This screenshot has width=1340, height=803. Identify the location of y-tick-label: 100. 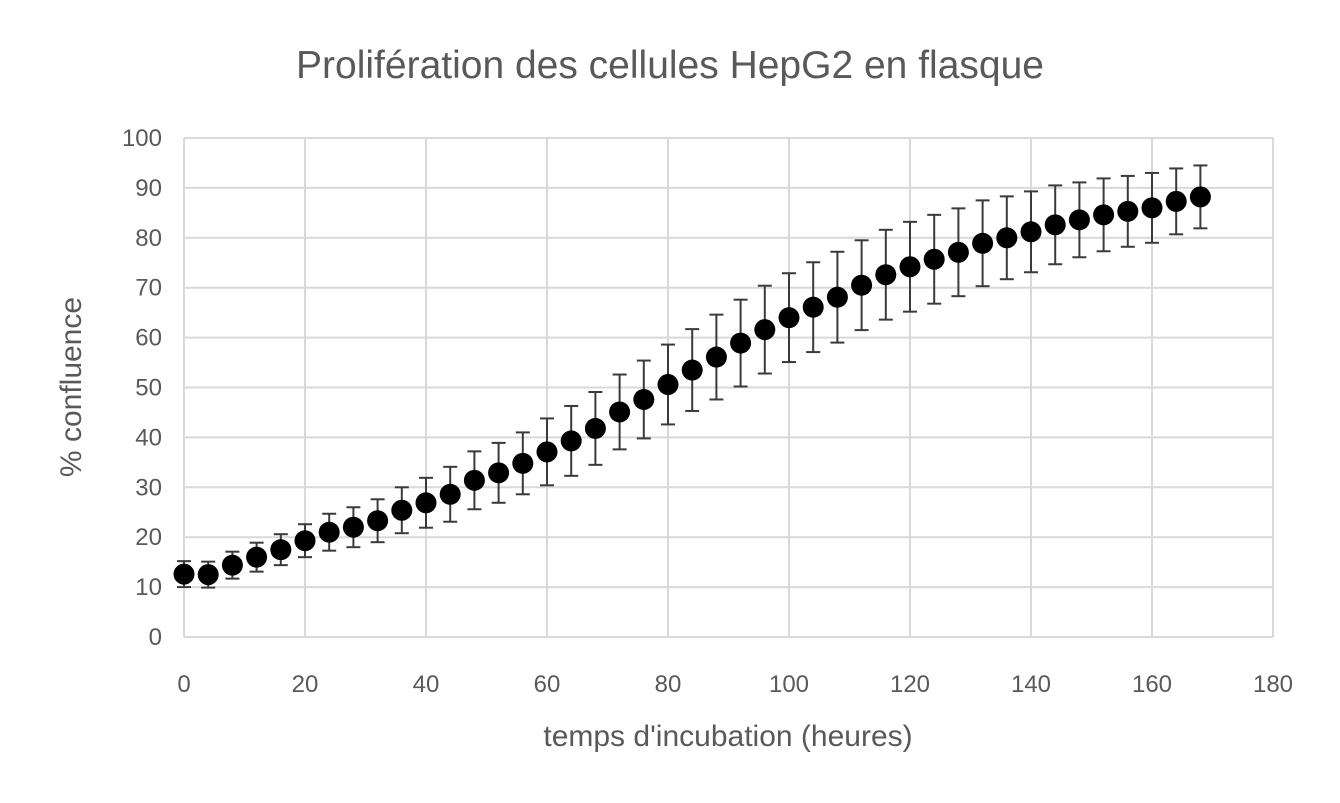
(142, 138).